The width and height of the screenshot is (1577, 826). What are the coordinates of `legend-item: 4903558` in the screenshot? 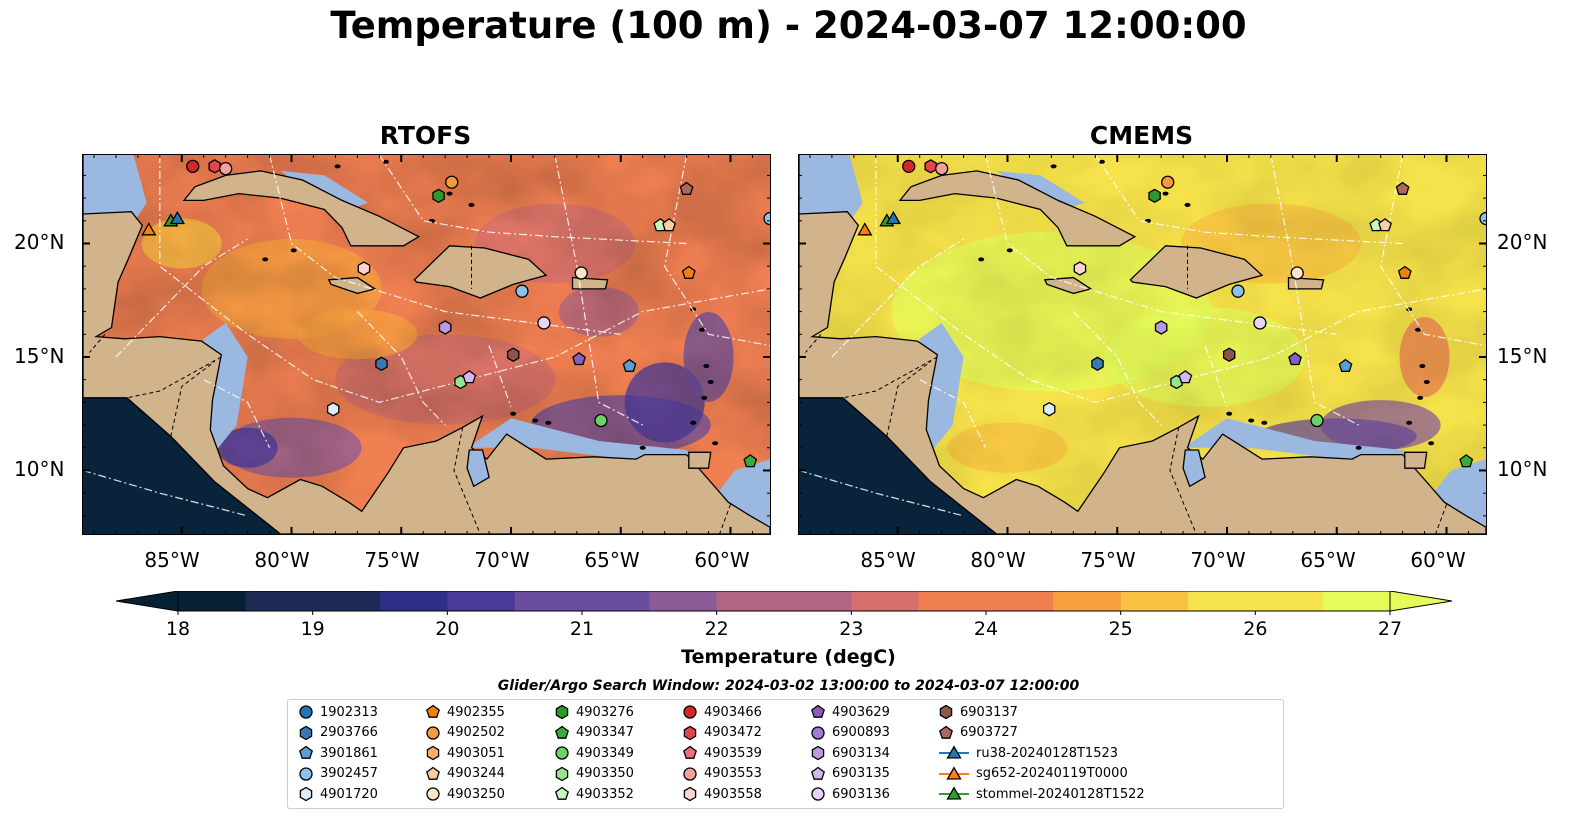 It's located at (722, 794).